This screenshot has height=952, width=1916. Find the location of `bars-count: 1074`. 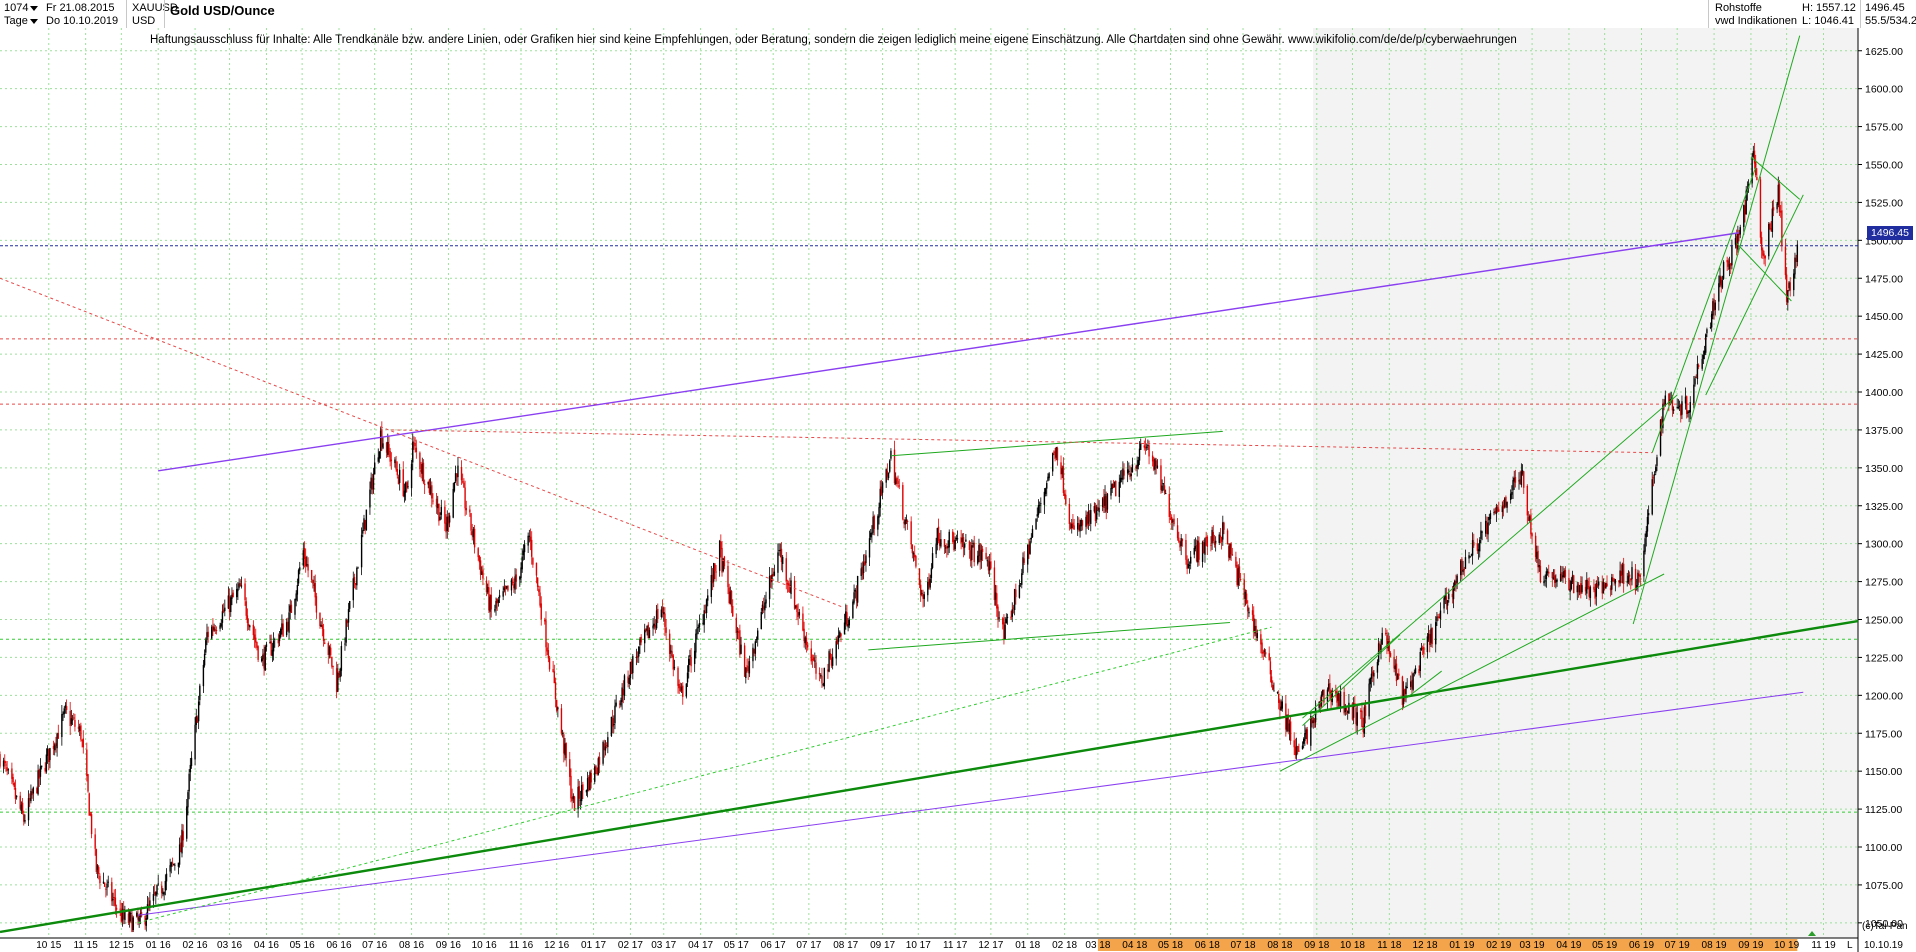

bars-count: 1074 is located at coordinates (22, 8).